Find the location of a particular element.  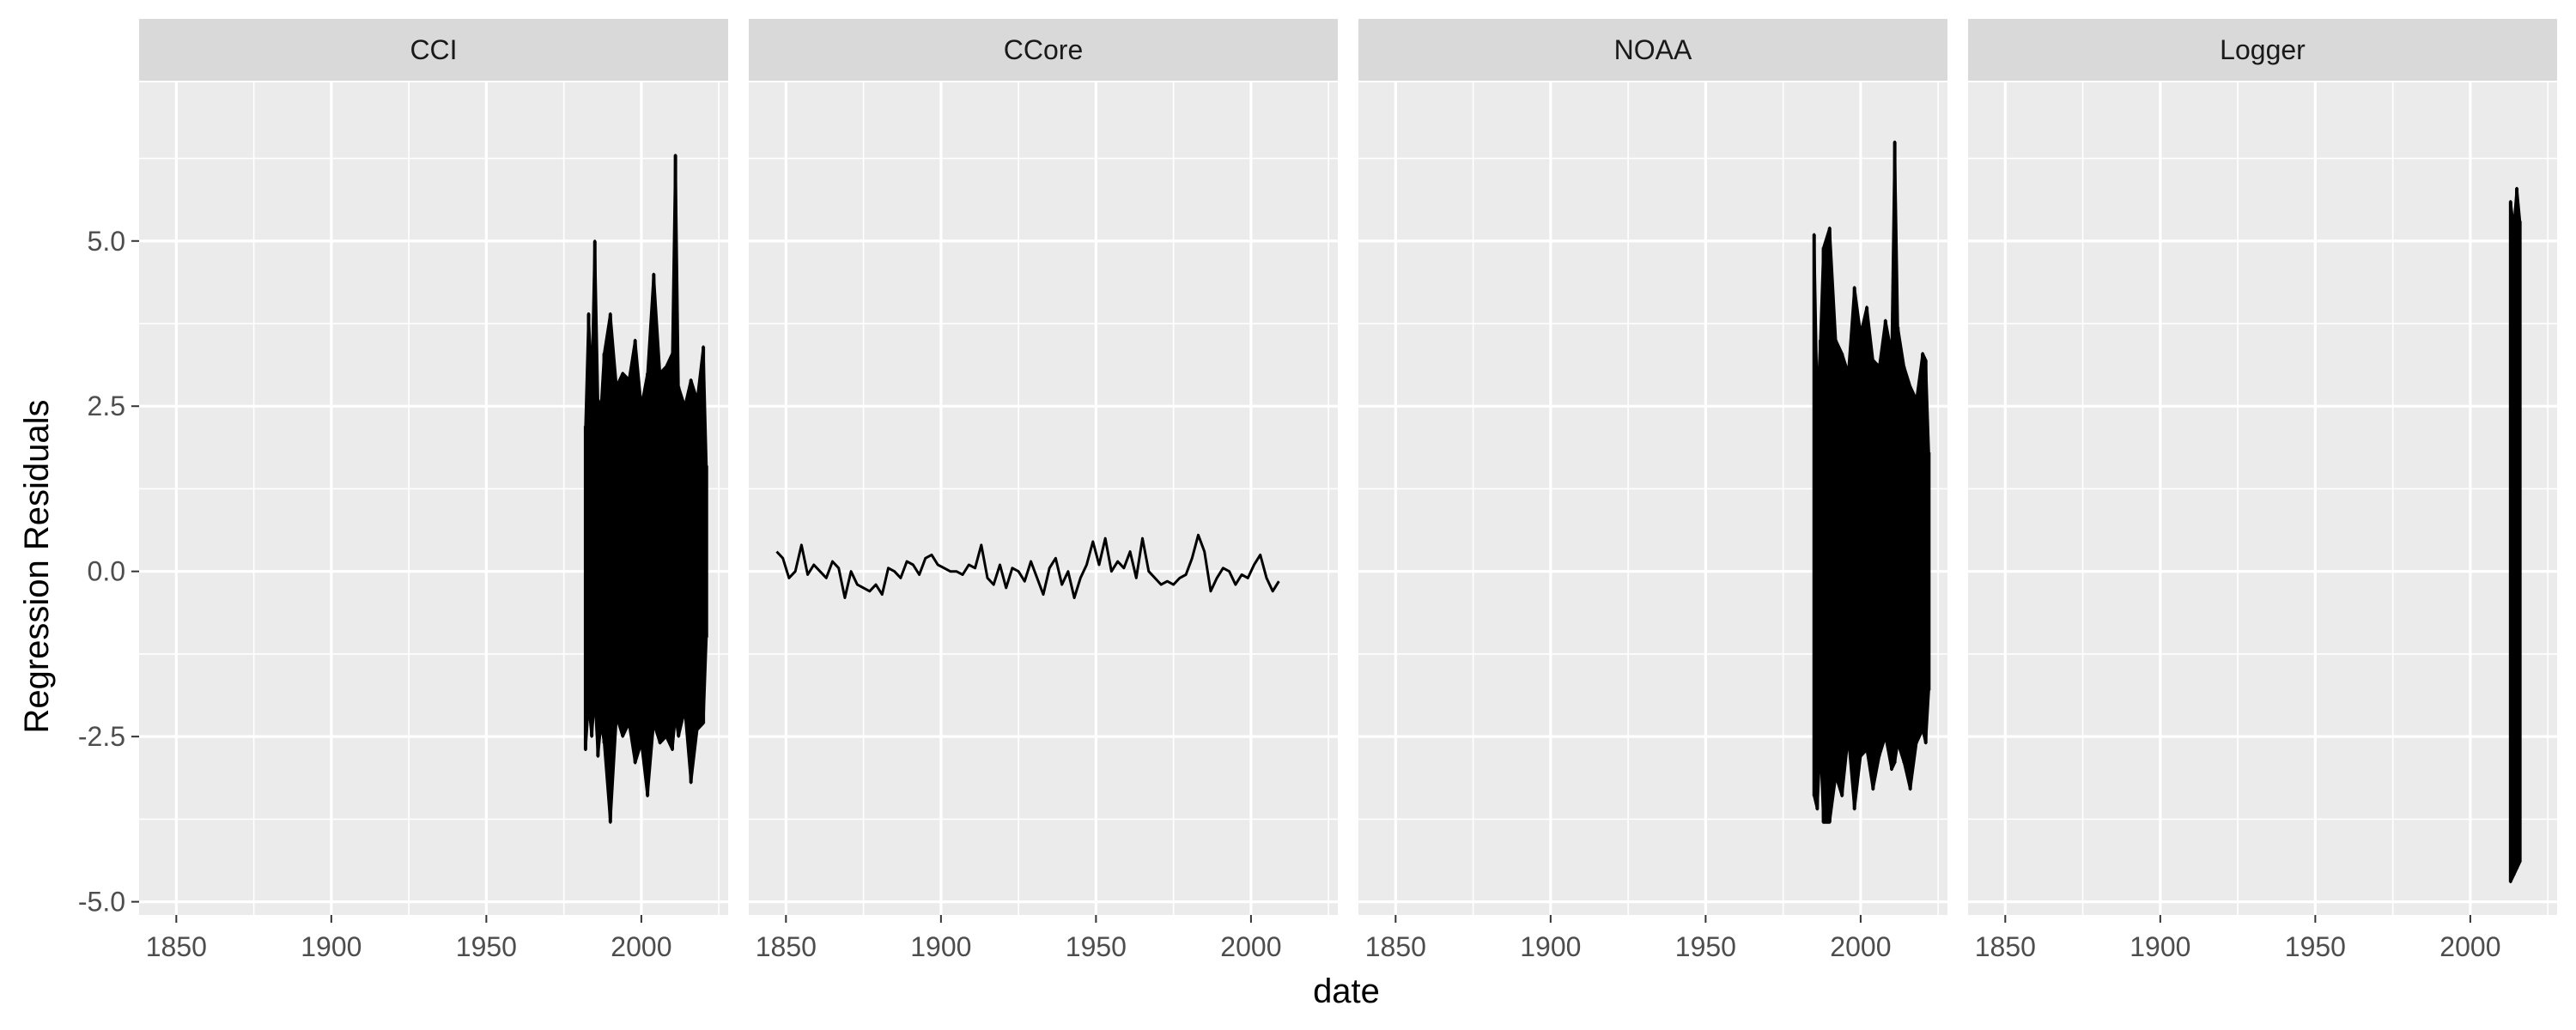

x-axis-title: date is located at coordinates (1346, 991).